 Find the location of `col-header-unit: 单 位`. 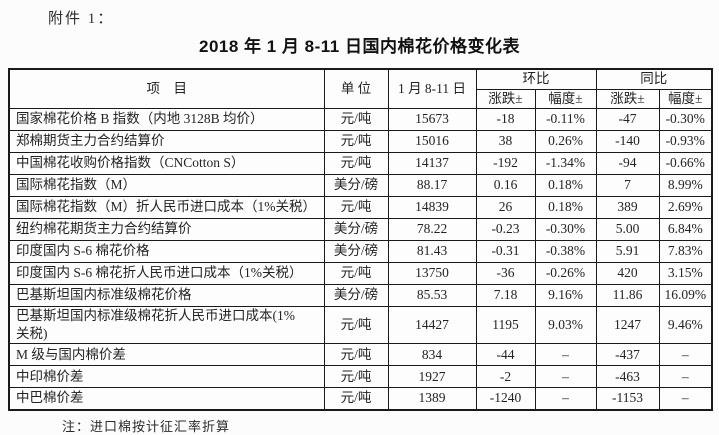

col-header-unit: 单 位 is located at coordinates (356, 88).